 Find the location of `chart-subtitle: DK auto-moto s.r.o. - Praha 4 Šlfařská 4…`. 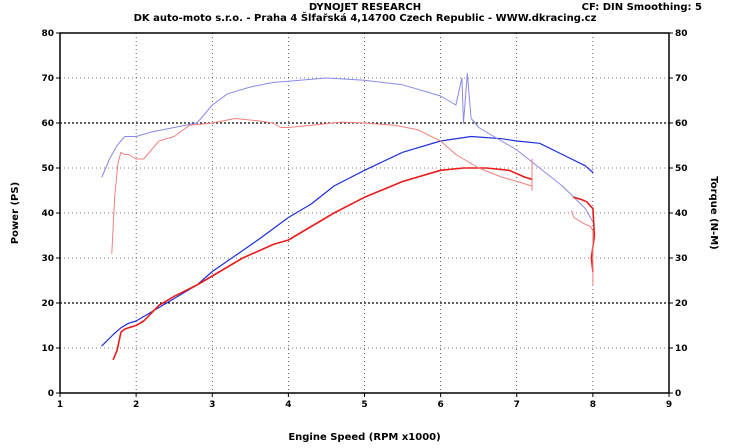

chart-subtitle: DK auto-moto s.r.o. - Praha 4 Šlfařská 4… is located at coordinates (365, 18).